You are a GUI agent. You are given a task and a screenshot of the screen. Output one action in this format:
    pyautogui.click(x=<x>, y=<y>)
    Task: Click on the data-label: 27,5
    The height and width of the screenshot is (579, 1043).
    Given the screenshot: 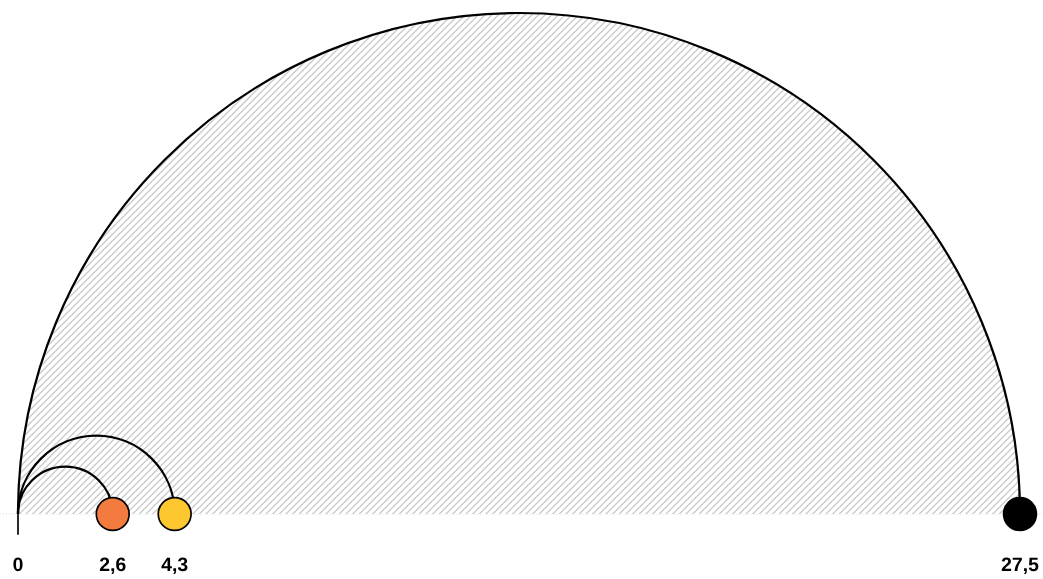 What is the action you would take?
    pyautogui.click(x=1020, y=566)
    